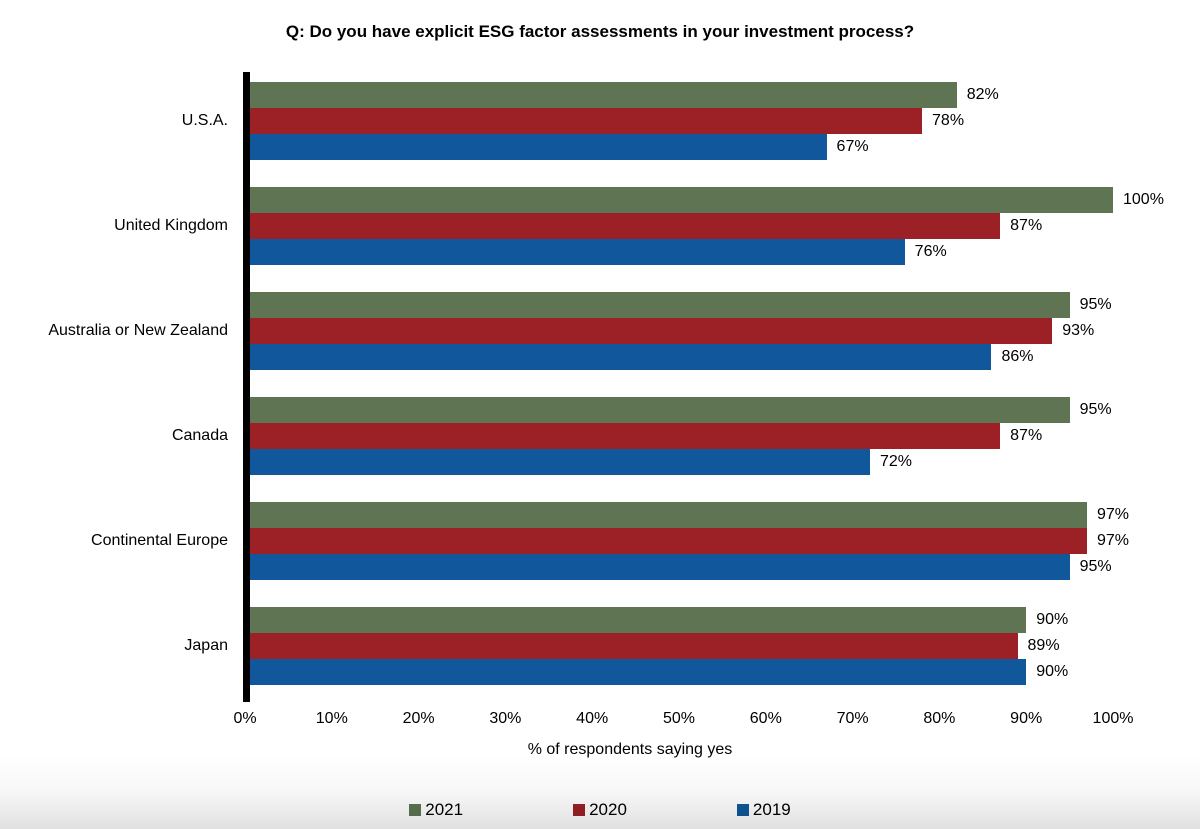  I want to click on category-group: Japan 90% 89% 90%, so click(600, 649).